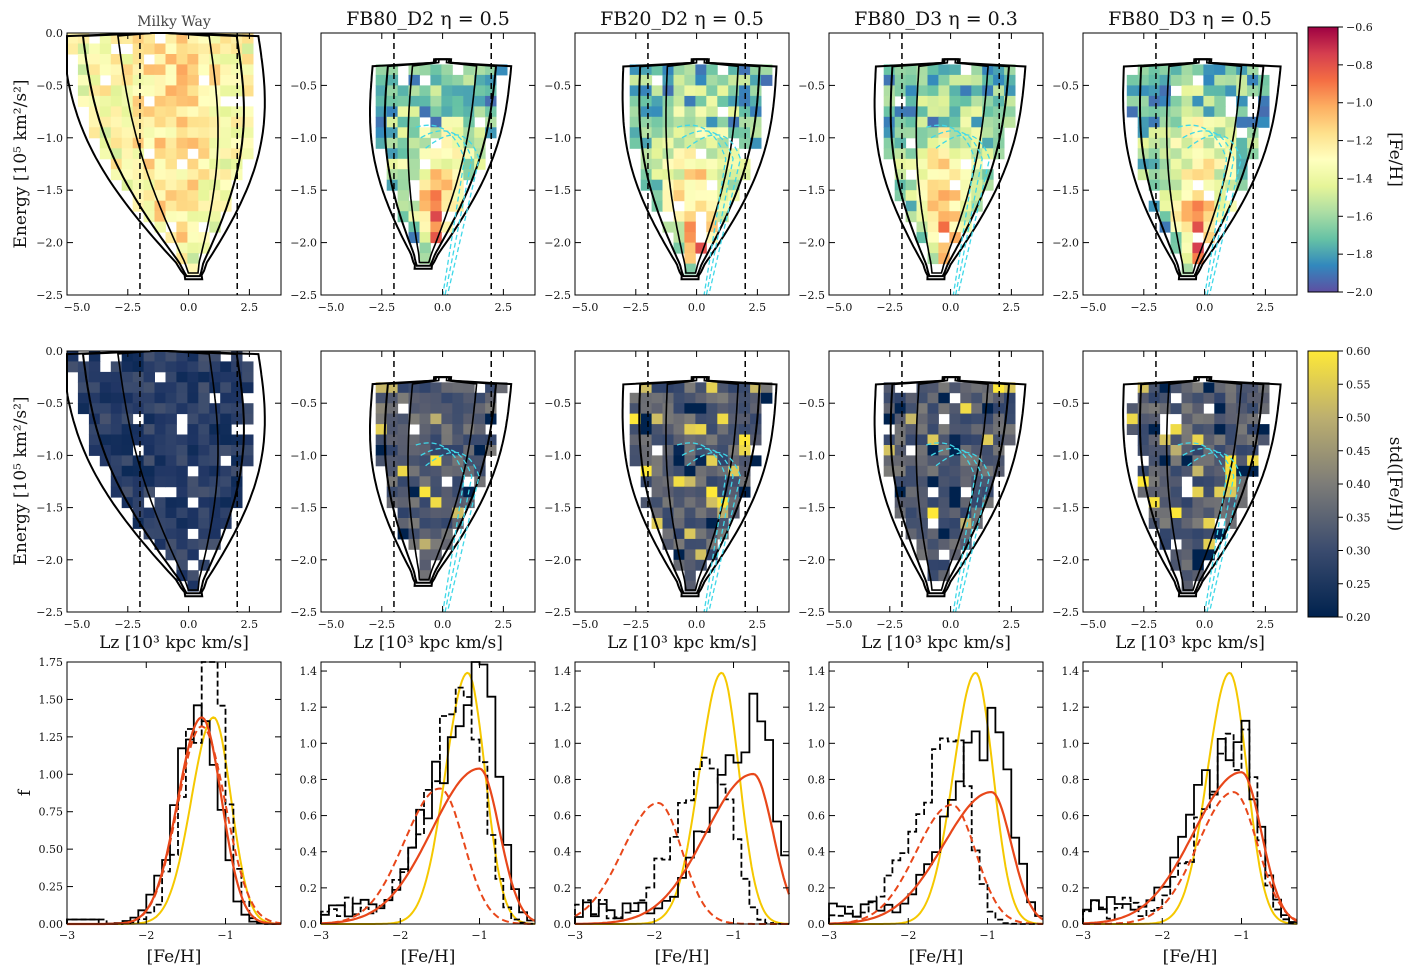  Describe the element at coordinates (1241, 935) in the screenshot. I see `x-tick-label: −1` at that location.